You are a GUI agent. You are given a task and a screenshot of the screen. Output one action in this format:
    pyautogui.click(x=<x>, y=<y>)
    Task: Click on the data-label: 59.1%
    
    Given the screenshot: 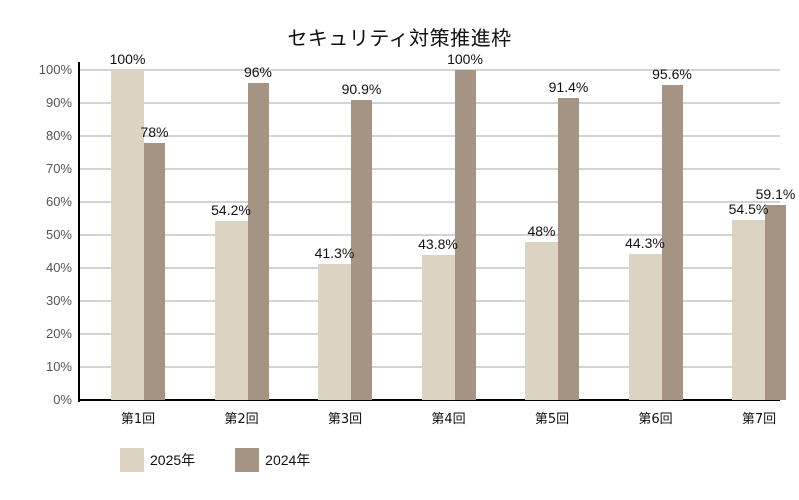 What is the action you would take?
    pyautogui.click(x=775, y=193)
    